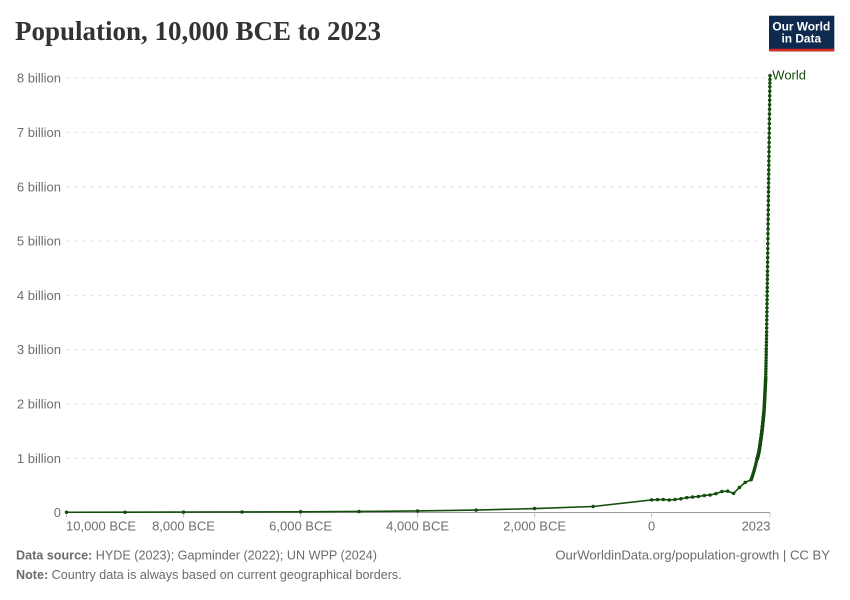 The width and height of the screenshot is (850, 600). Describe the element at coordinates (39, 458) in the screenshot. I see `svg-text: 1 billion` at that location.